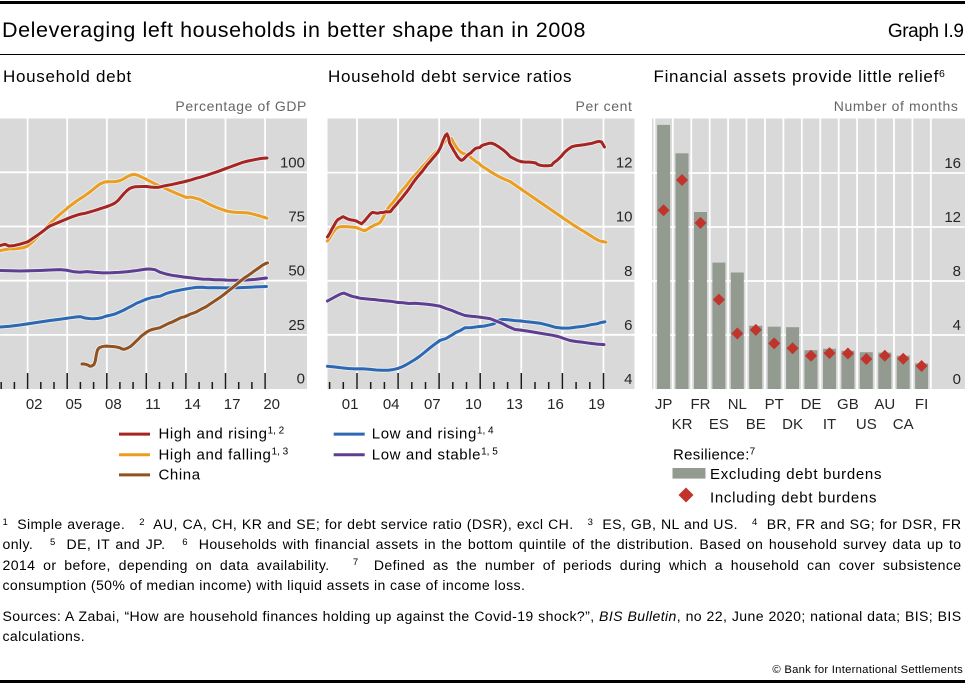 The image size is (965, 687). Describe the element at coordinates (756, 424) in the screenshot. I see `svg-text: BE` at that location.